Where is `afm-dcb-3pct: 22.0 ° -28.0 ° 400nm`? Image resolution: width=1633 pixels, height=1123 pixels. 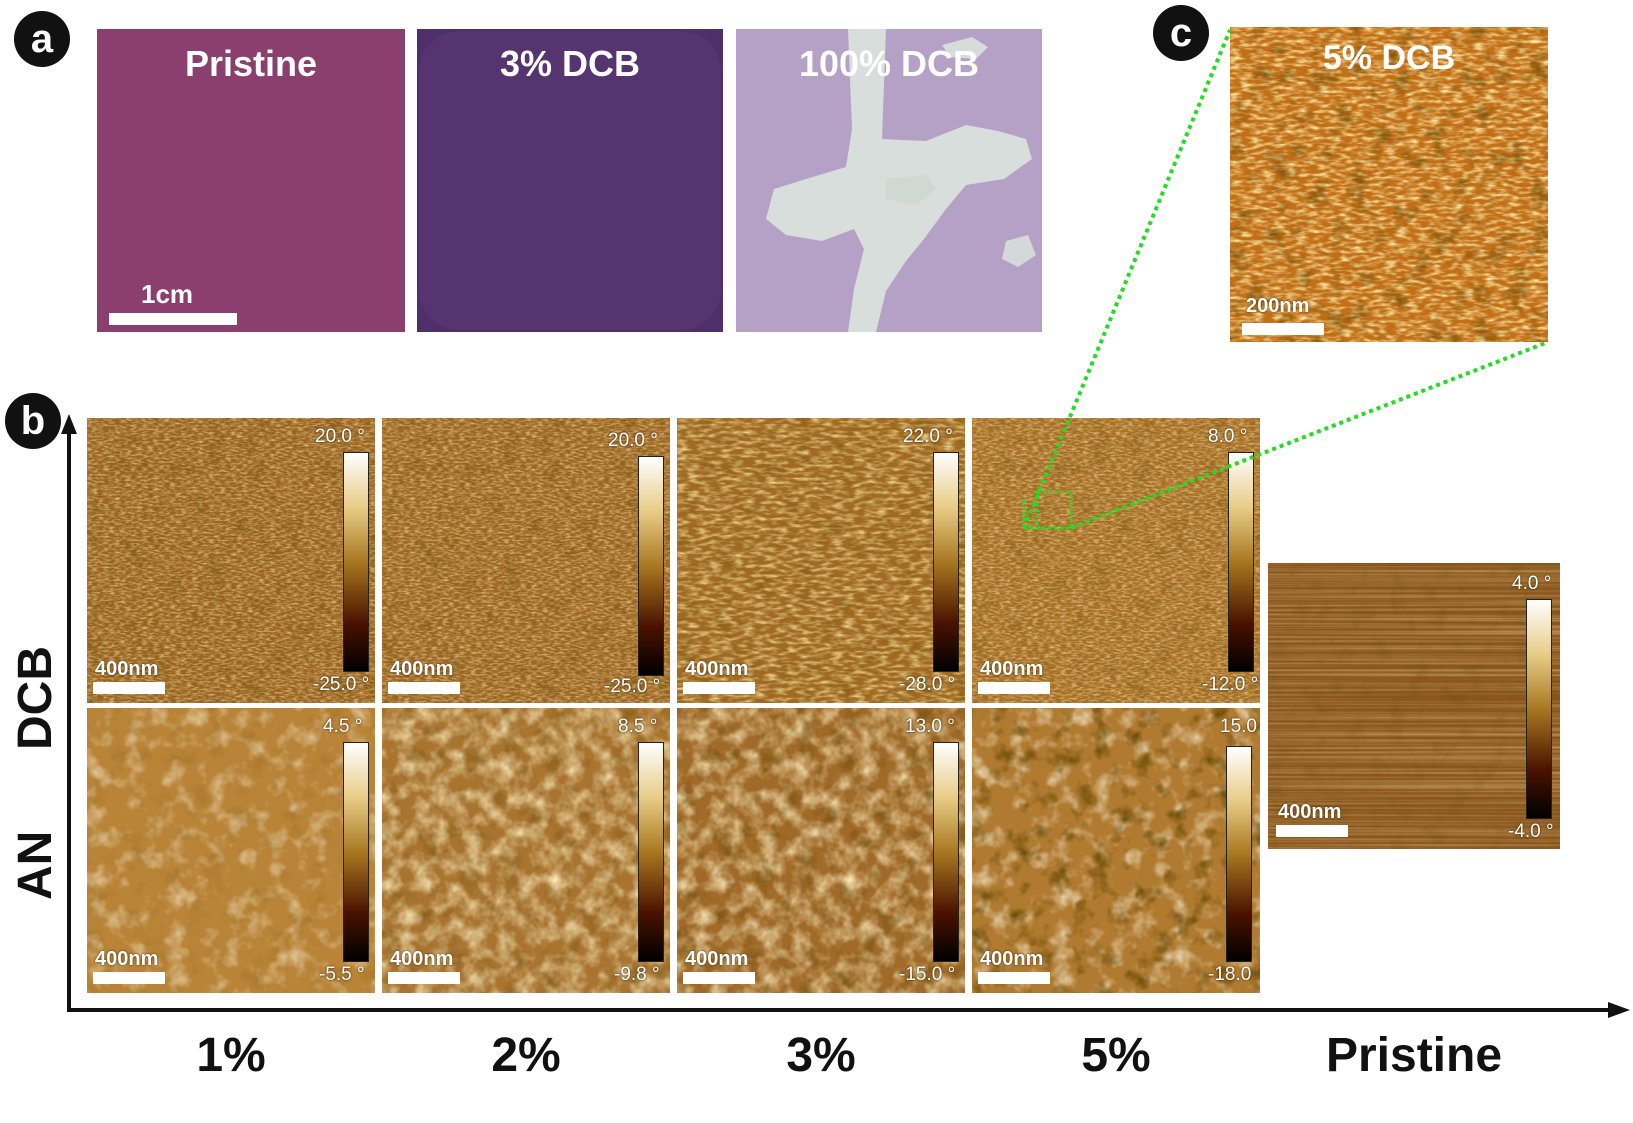
afm-dcb-3pct: 22.0 ° -28.0 ° 400nm is located at coordinates (821, 560).